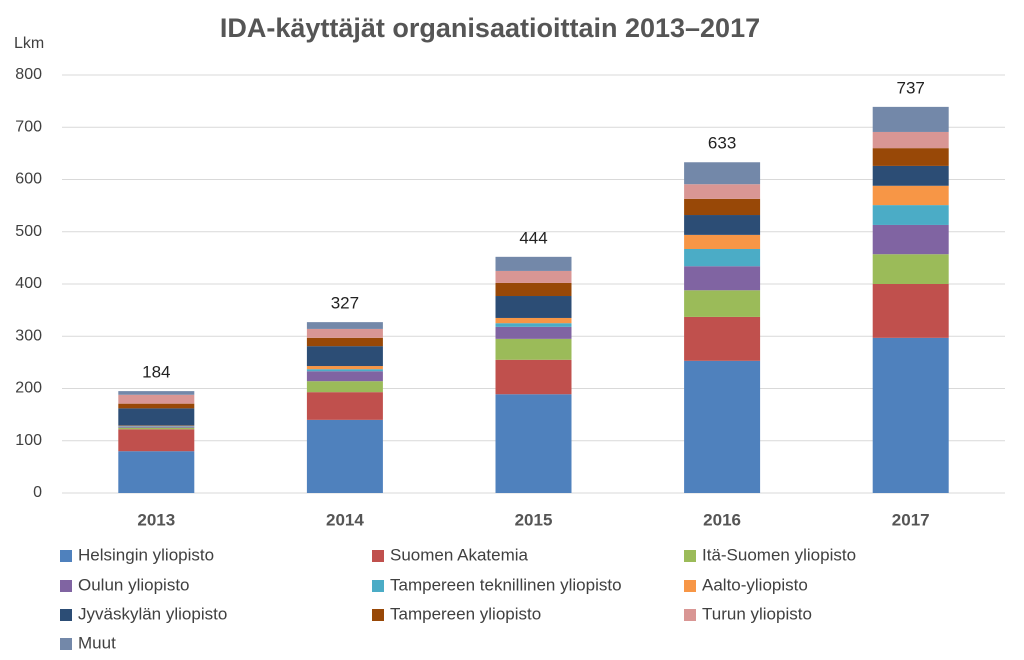  I want to click on x-tick-label: 2013, so click(156, 519).